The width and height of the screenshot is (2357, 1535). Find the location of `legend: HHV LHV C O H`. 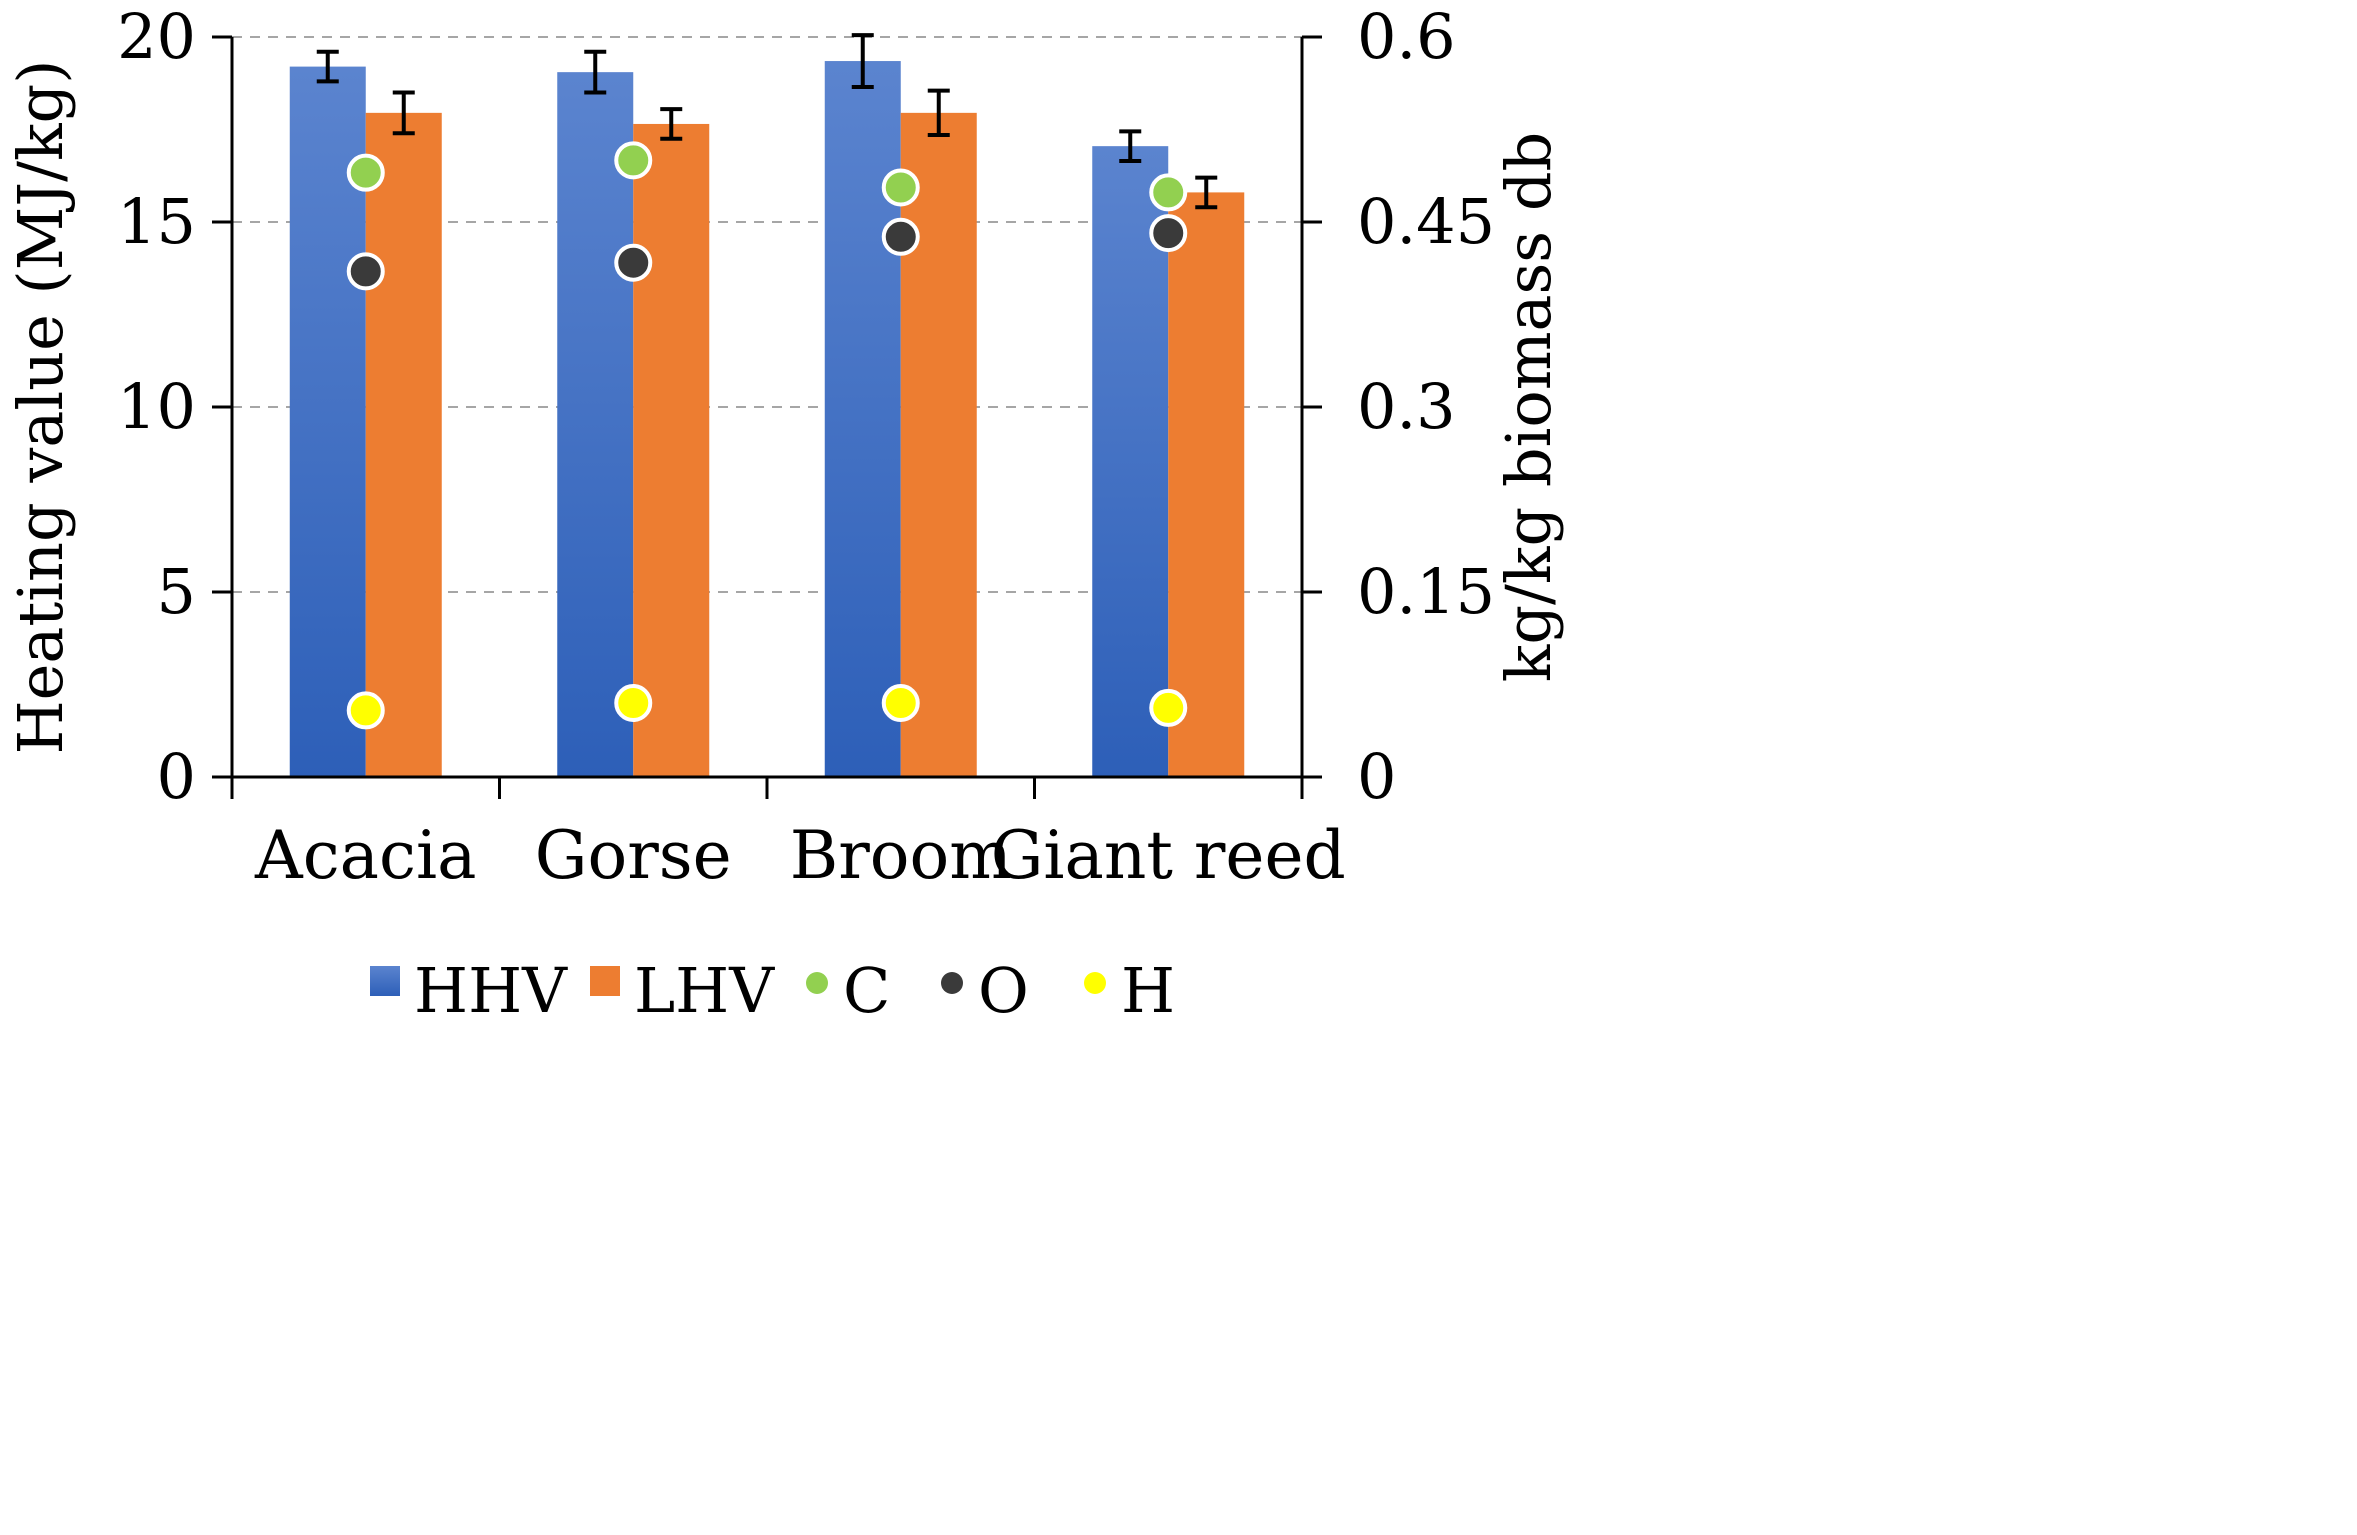

legend: HHV LHV C O H is located at coordinates (772, 990).